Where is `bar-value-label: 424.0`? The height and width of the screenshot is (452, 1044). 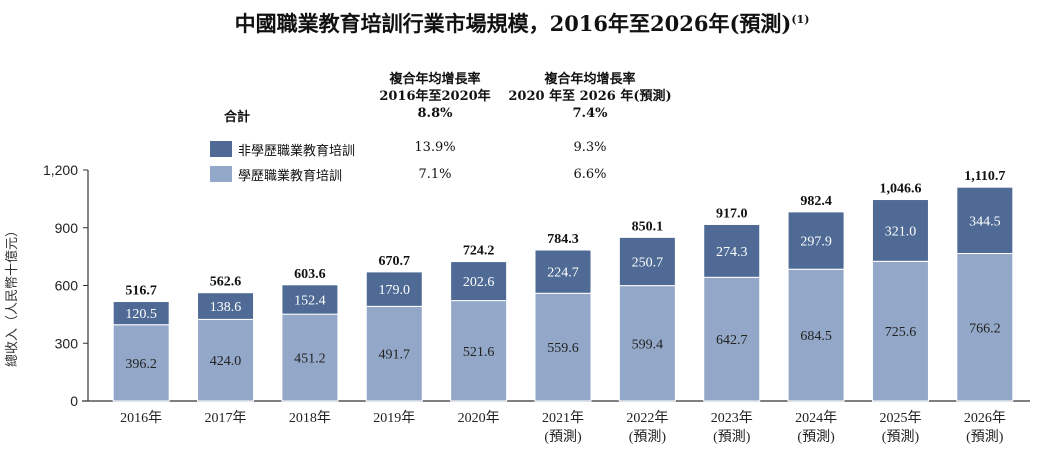 bar-value-label: 424.0 is located at coordinates (226, 361).